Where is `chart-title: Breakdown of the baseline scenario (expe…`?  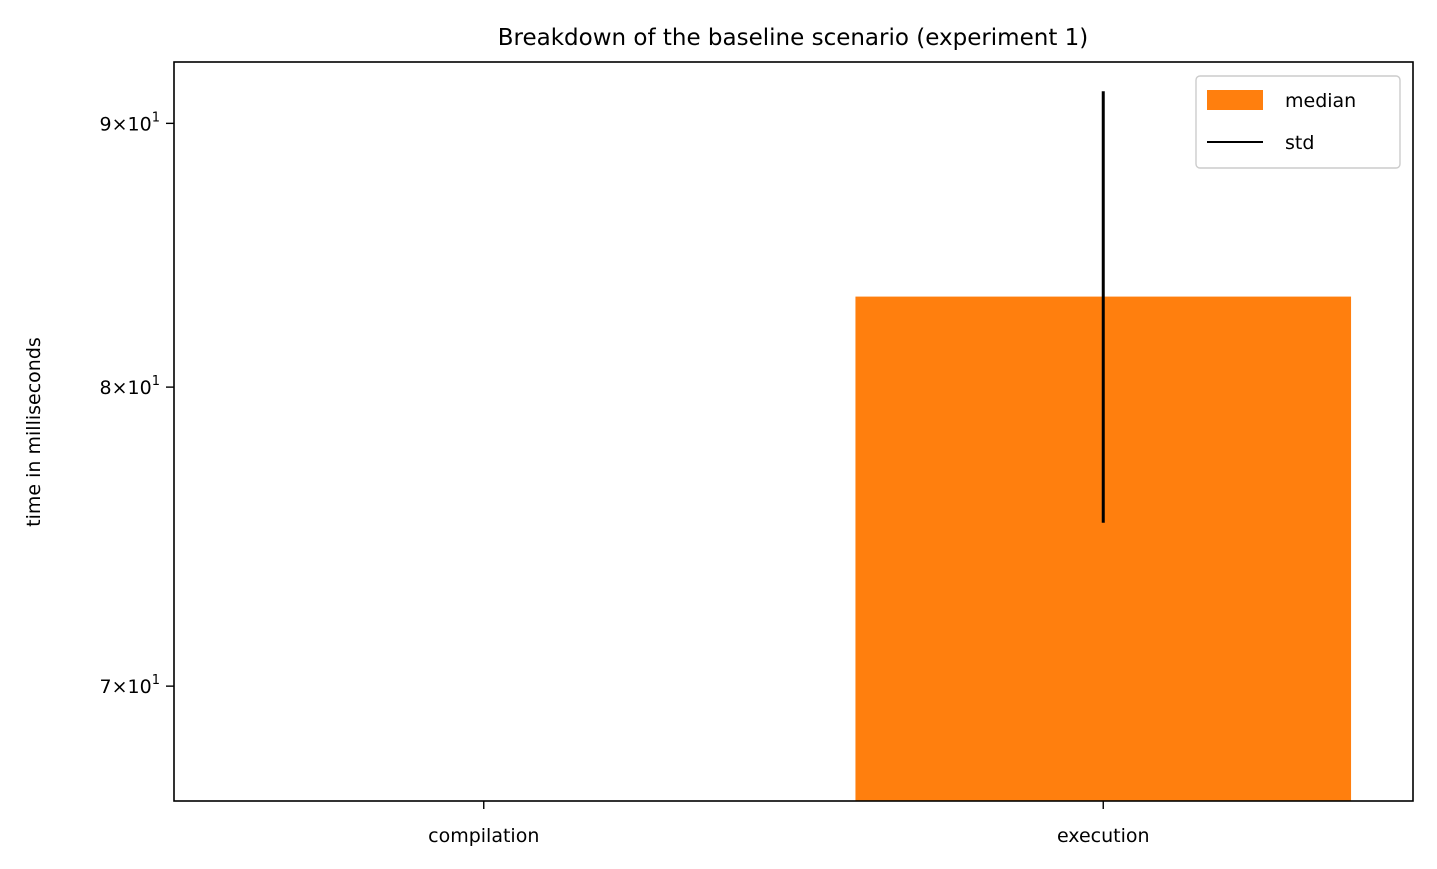 chart-title: Breakdown of the baseline scenario (expe… is located at coordinates (793, 38).